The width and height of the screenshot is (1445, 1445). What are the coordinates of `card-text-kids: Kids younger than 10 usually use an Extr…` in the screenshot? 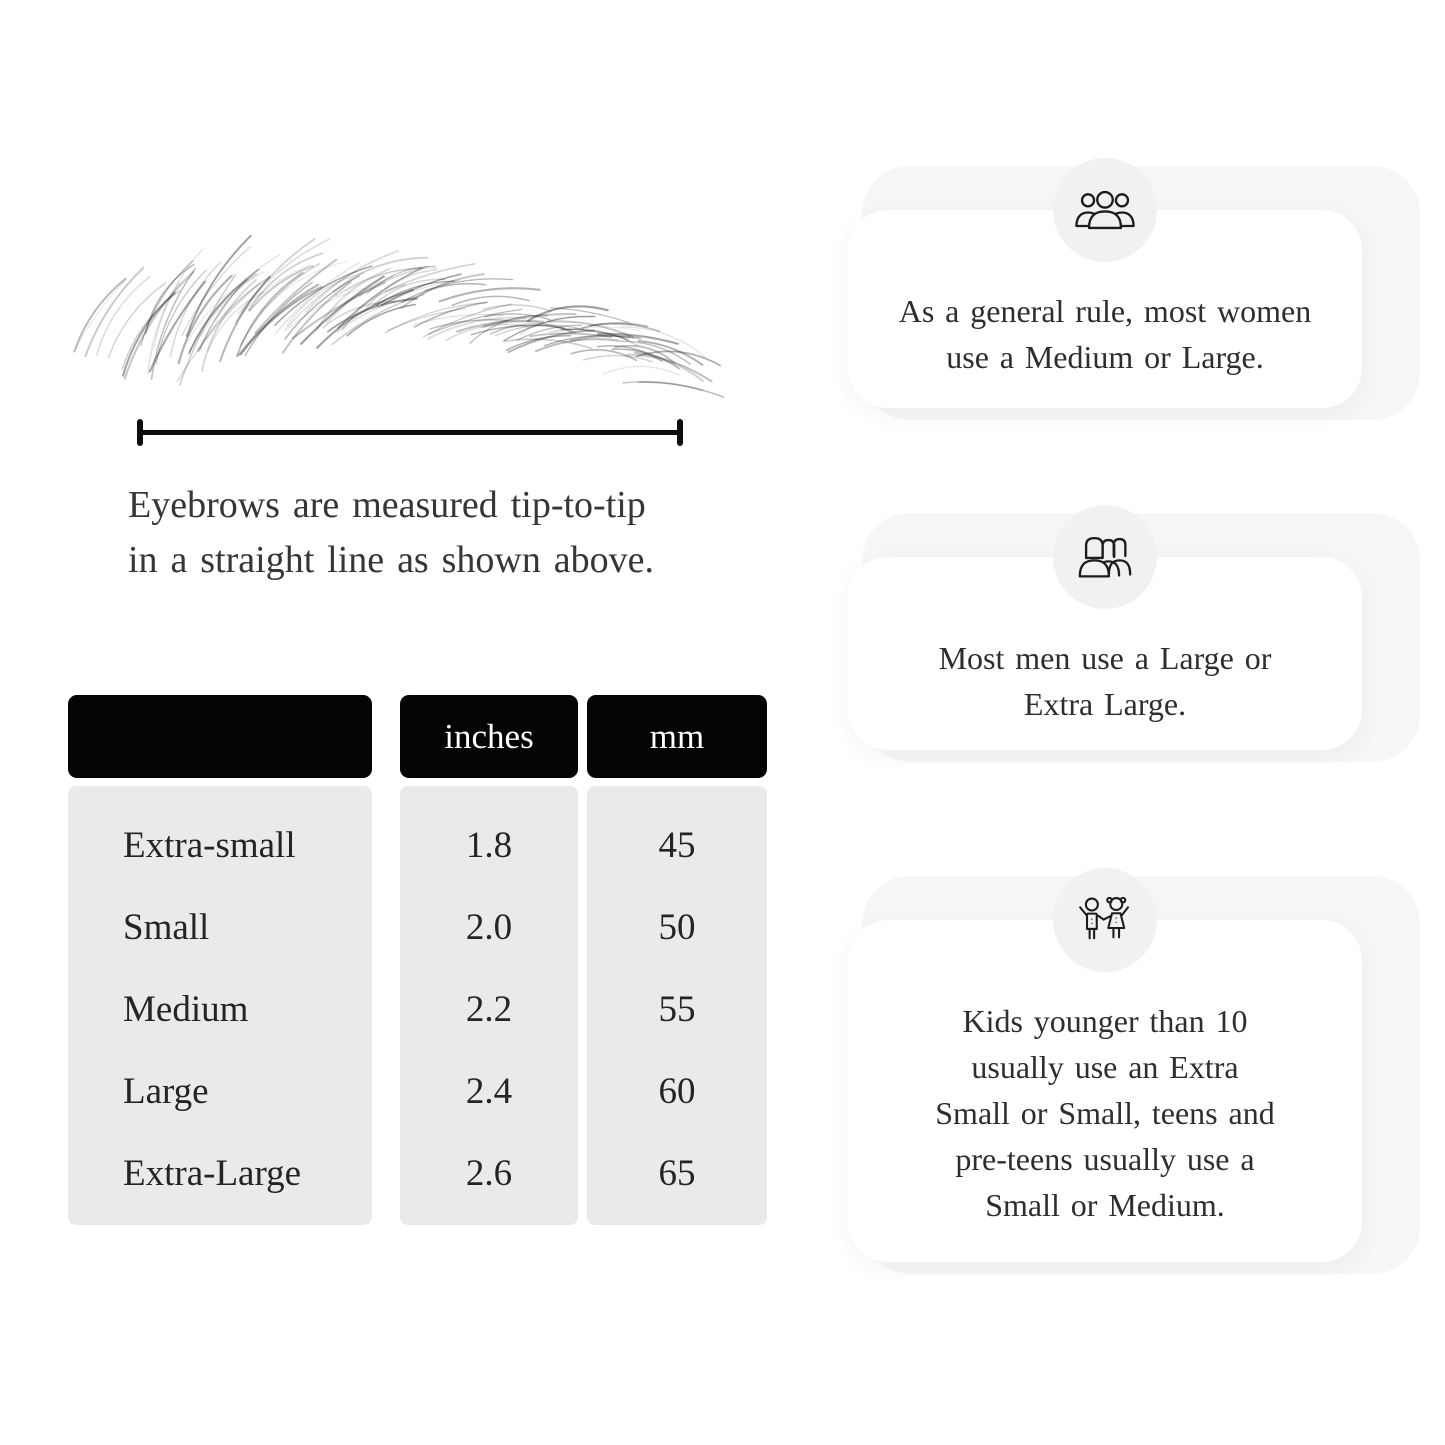 It's located at (1105, 1113).